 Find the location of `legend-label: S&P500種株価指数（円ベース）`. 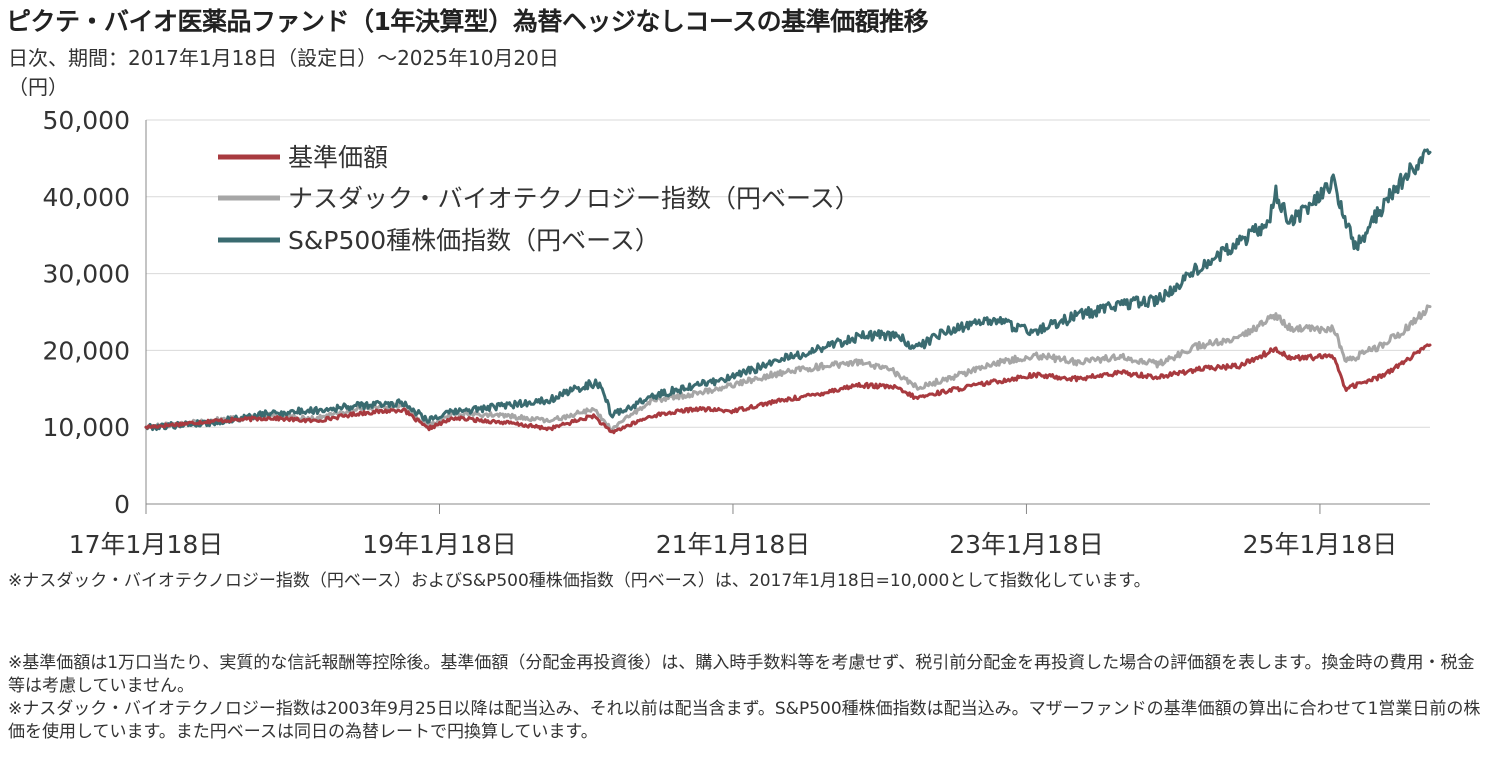

legend-label: S&P500種株価指数（円ベース） is located at coordinates (474, 240).